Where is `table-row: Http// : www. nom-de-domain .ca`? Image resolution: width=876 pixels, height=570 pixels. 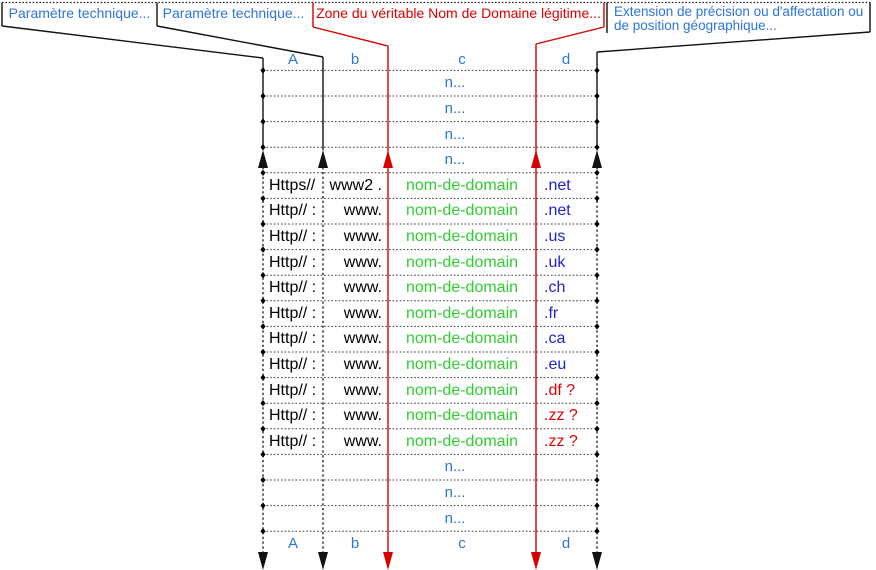 table-row: Http// : www. nom-de-domain .ca is located at coordinates (430, 339).